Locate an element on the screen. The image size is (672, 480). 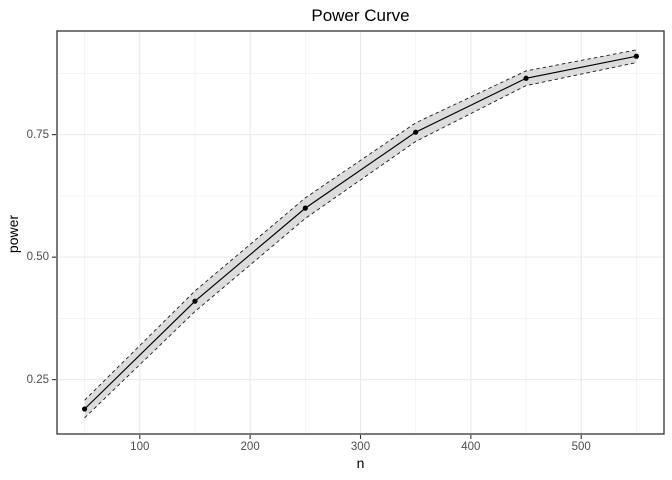
x-tick-label: 200 is located at coordinates (250, 447).